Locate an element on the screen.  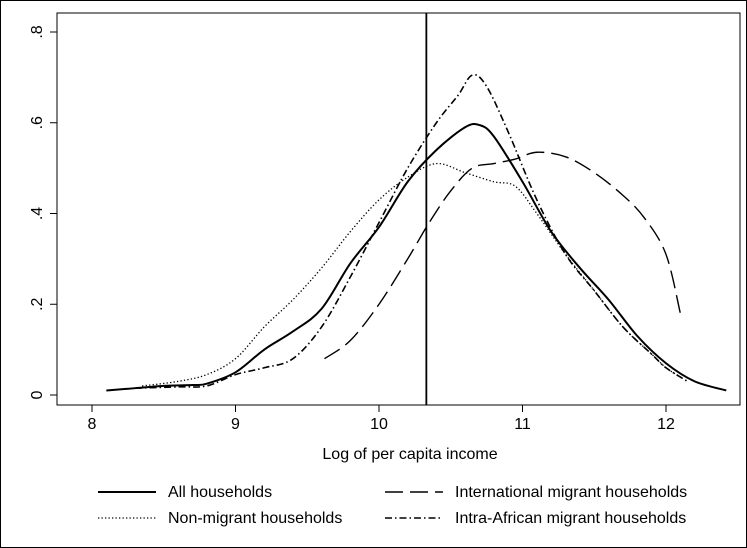
x-axis: 8 9 10 11 12 is located at coordinates (381, 418).